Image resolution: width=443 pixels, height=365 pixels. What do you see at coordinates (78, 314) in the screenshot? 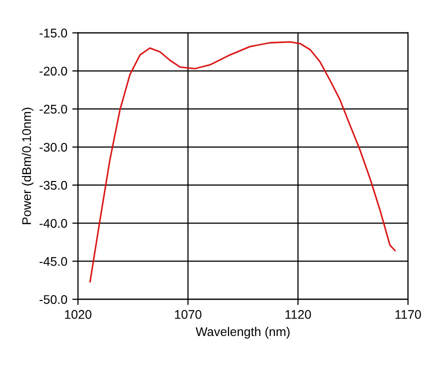
I see `x-tick-label: 1020` at bounding box center [78, 314].